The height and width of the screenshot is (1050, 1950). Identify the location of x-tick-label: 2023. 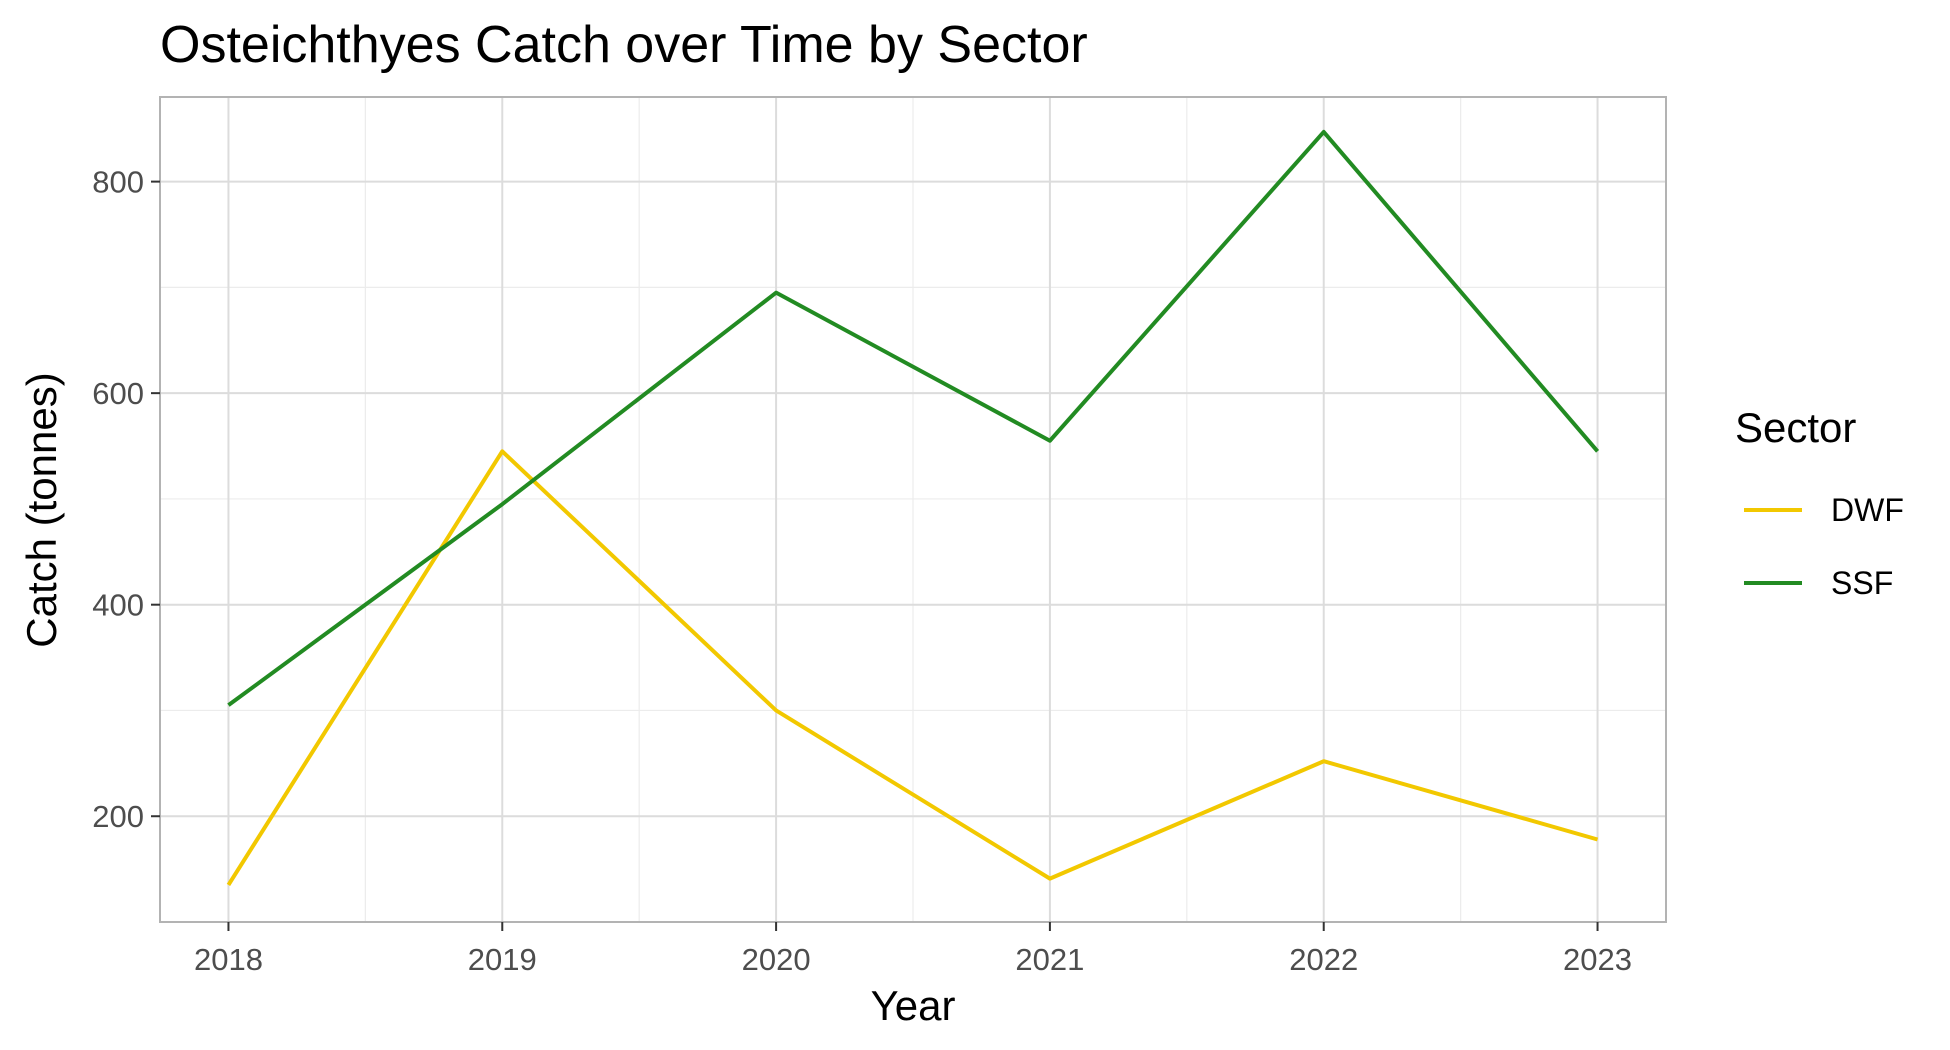
(1597, 959).